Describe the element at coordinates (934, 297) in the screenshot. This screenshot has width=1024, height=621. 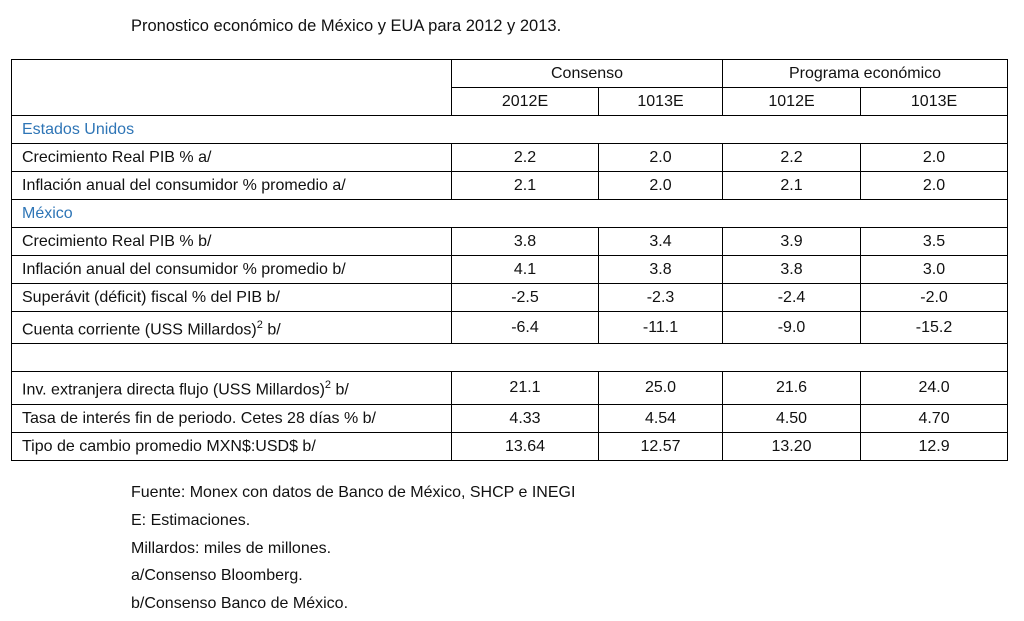
I see `value-cell: -2.0` at that location.